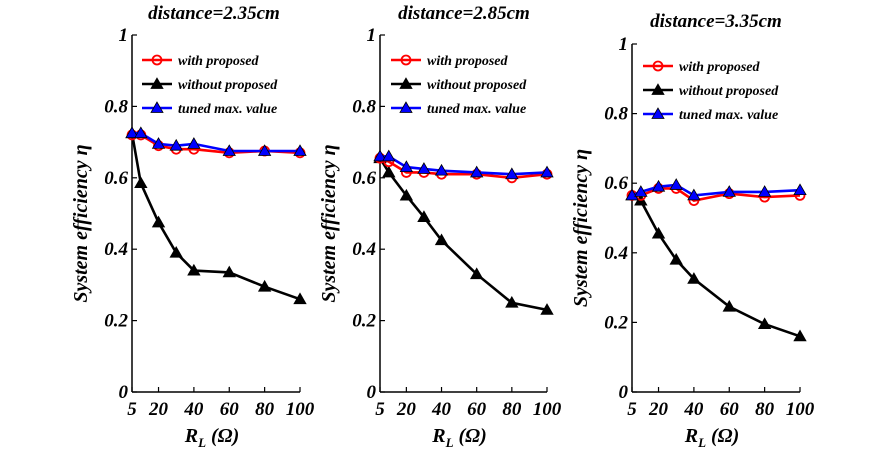 Image resolution: width=890 pixels, height=463 pixels. I want to click on chart-title: distance=2.35cm, so click(214, 13).